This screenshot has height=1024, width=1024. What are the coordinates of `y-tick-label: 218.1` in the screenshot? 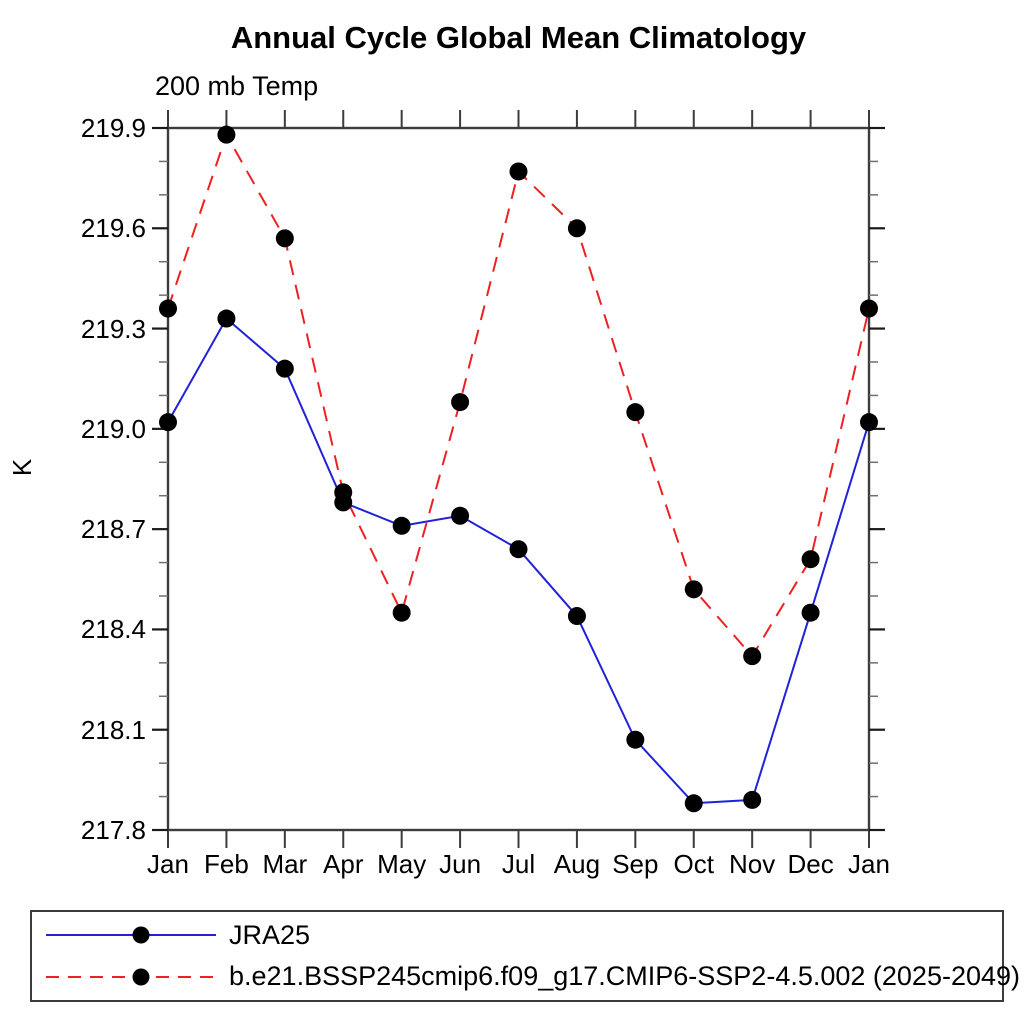 It's located at (113, 729).